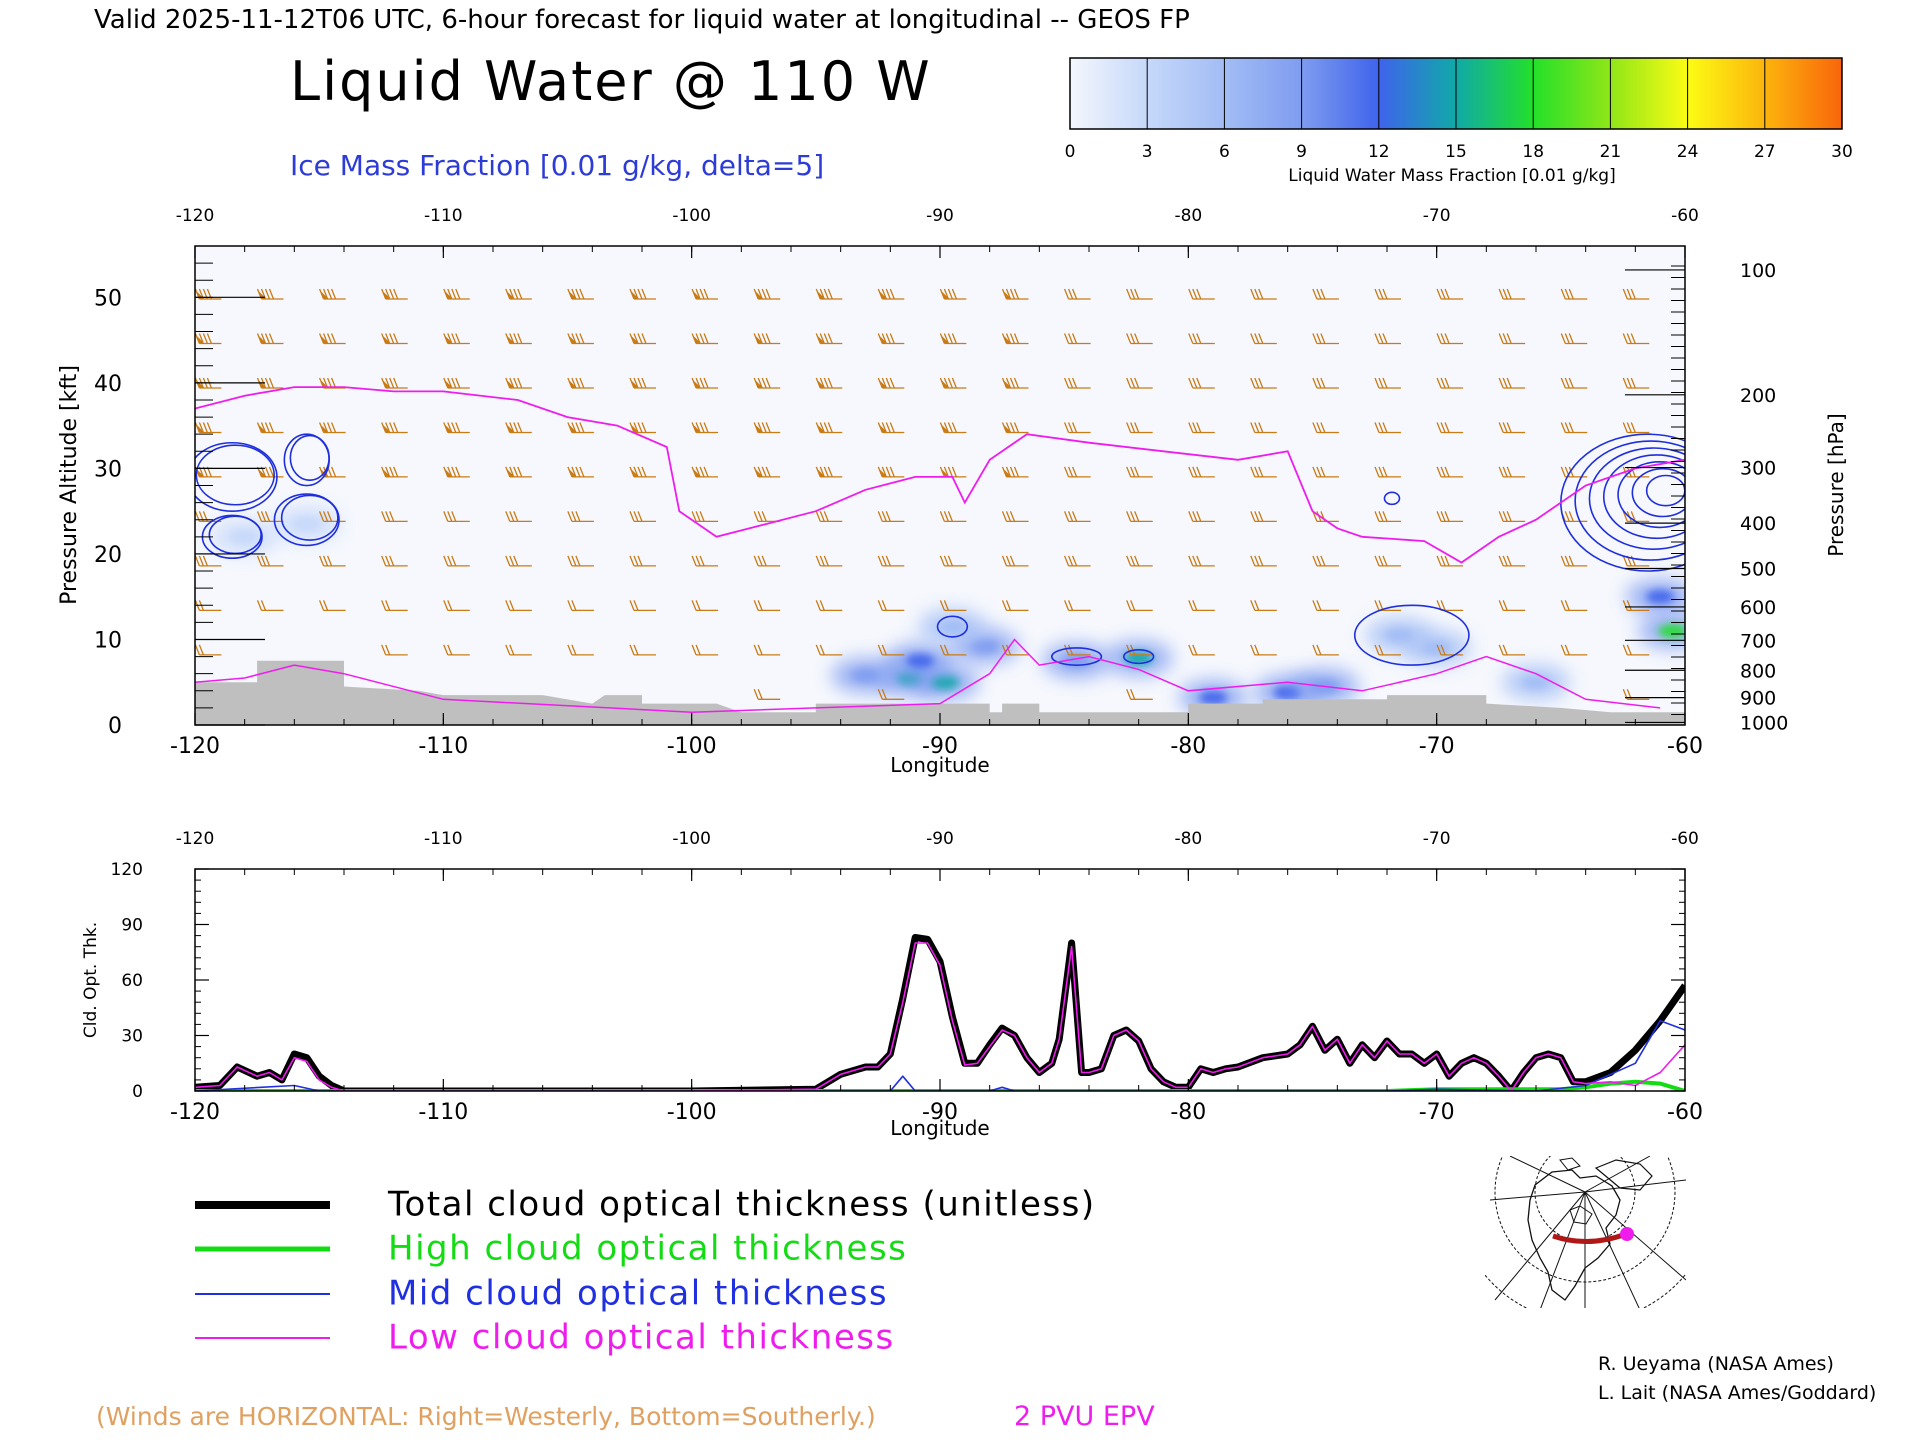  I want to click on optical-thickness-series, so click(940, 1012).